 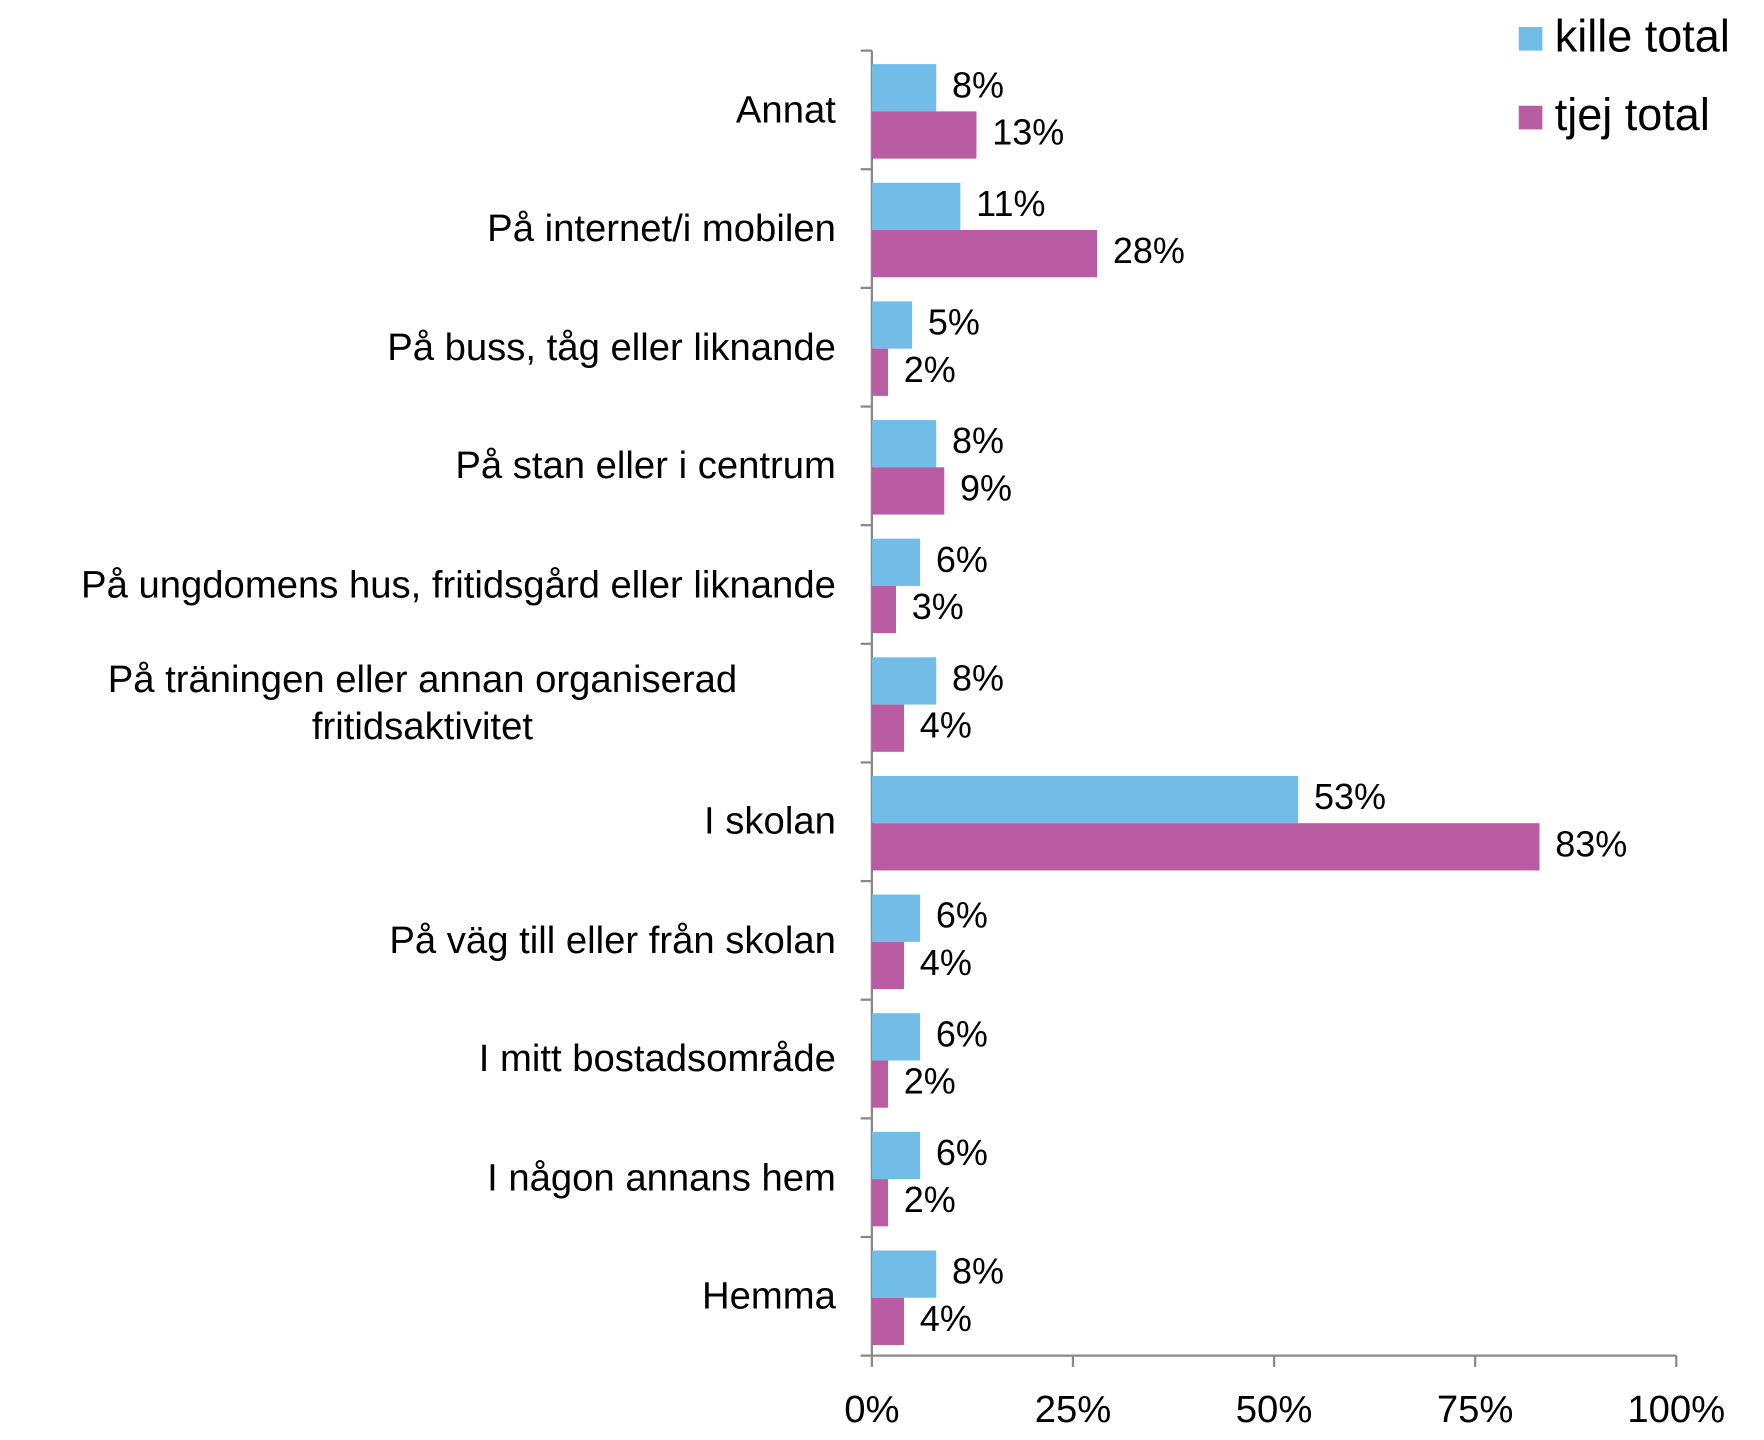 What do you see at coordinates (1632, 114) in the screenshot?
I see `legend-label: tjej total` at bounding box center [1632, 114].